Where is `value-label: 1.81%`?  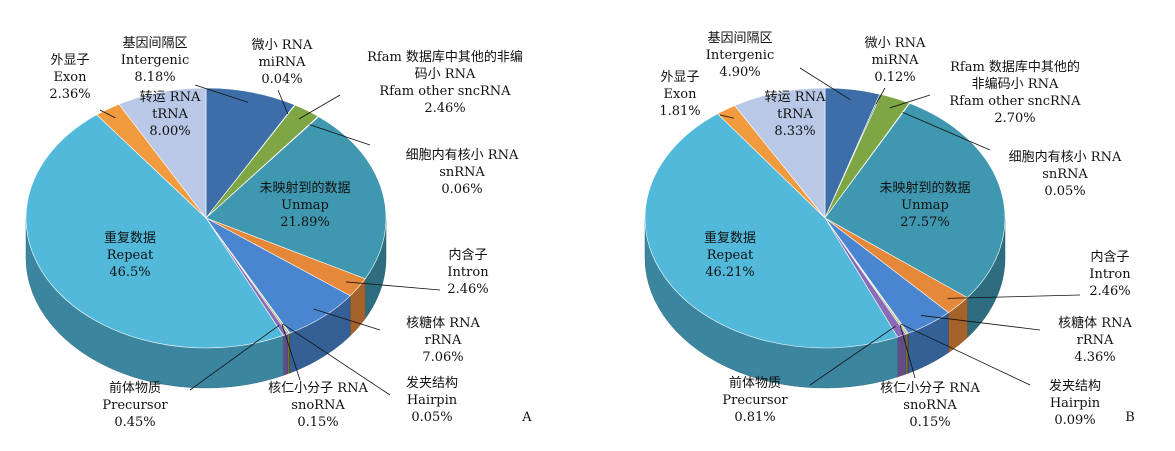
value-label: 1.81% is located at coordinates (679, 111).